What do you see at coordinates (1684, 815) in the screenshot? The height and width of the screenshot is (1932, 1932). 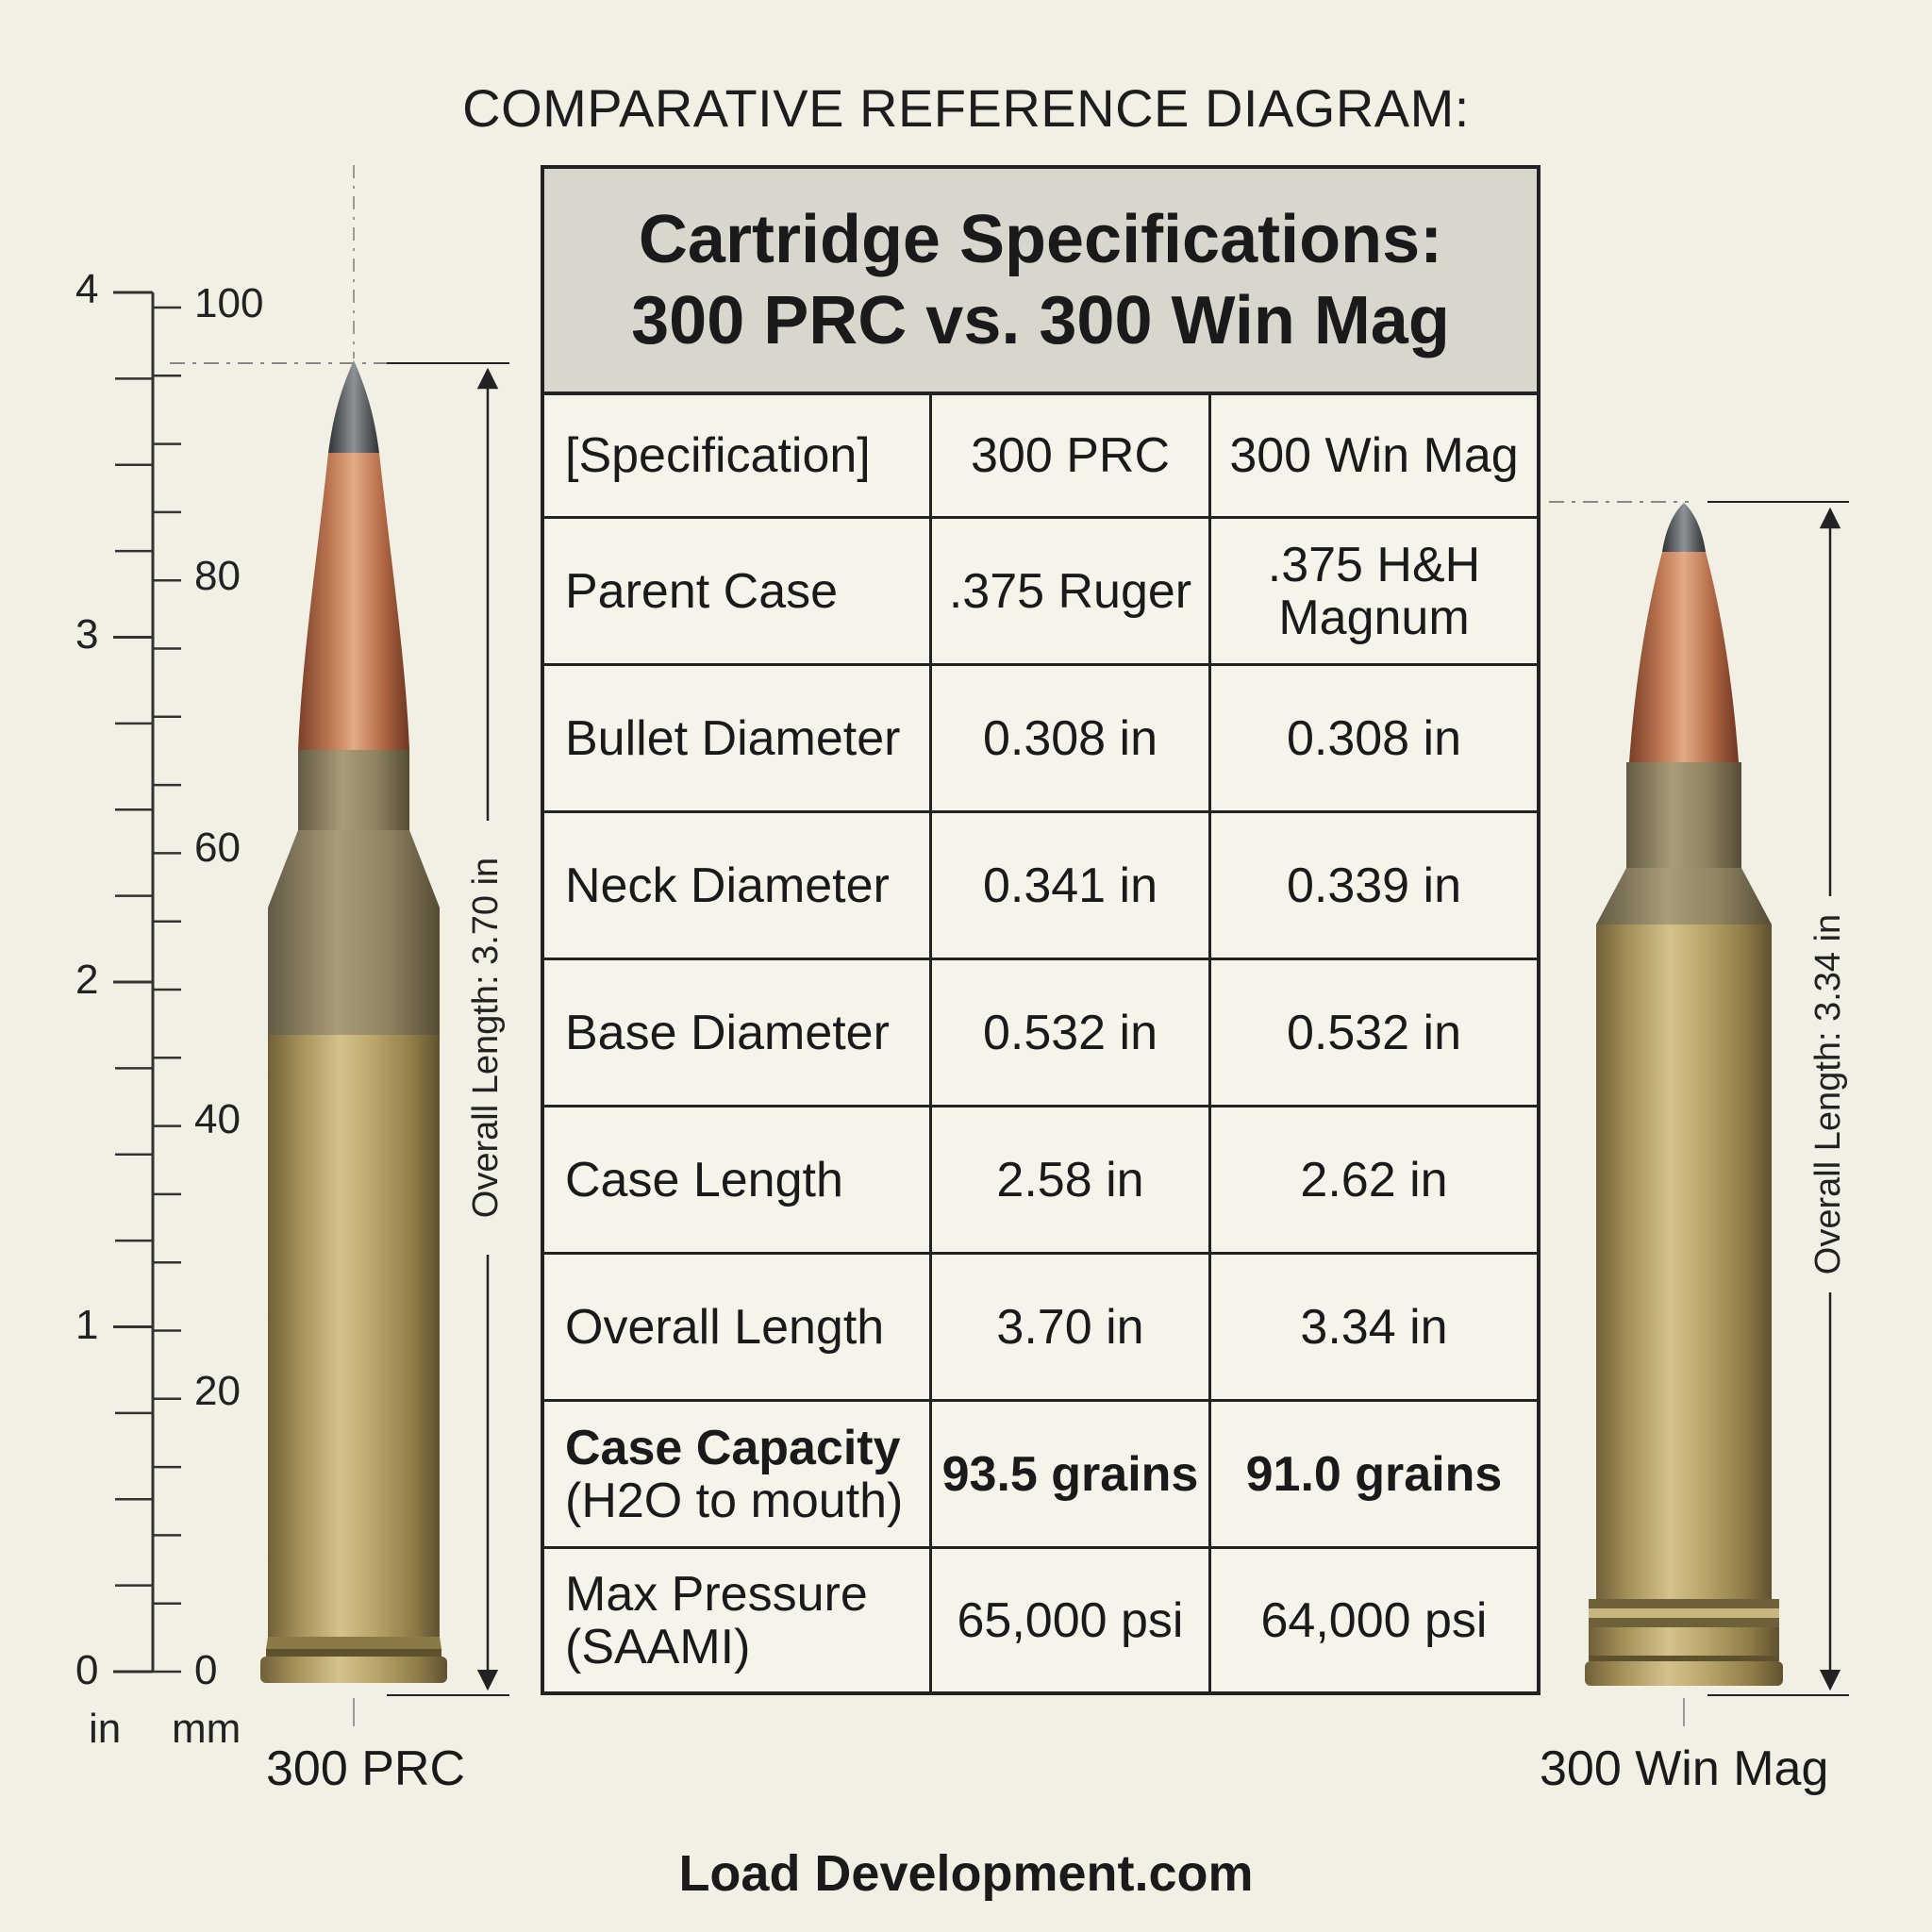 I see `right-case-neck` at bounding box center [1684, 815].